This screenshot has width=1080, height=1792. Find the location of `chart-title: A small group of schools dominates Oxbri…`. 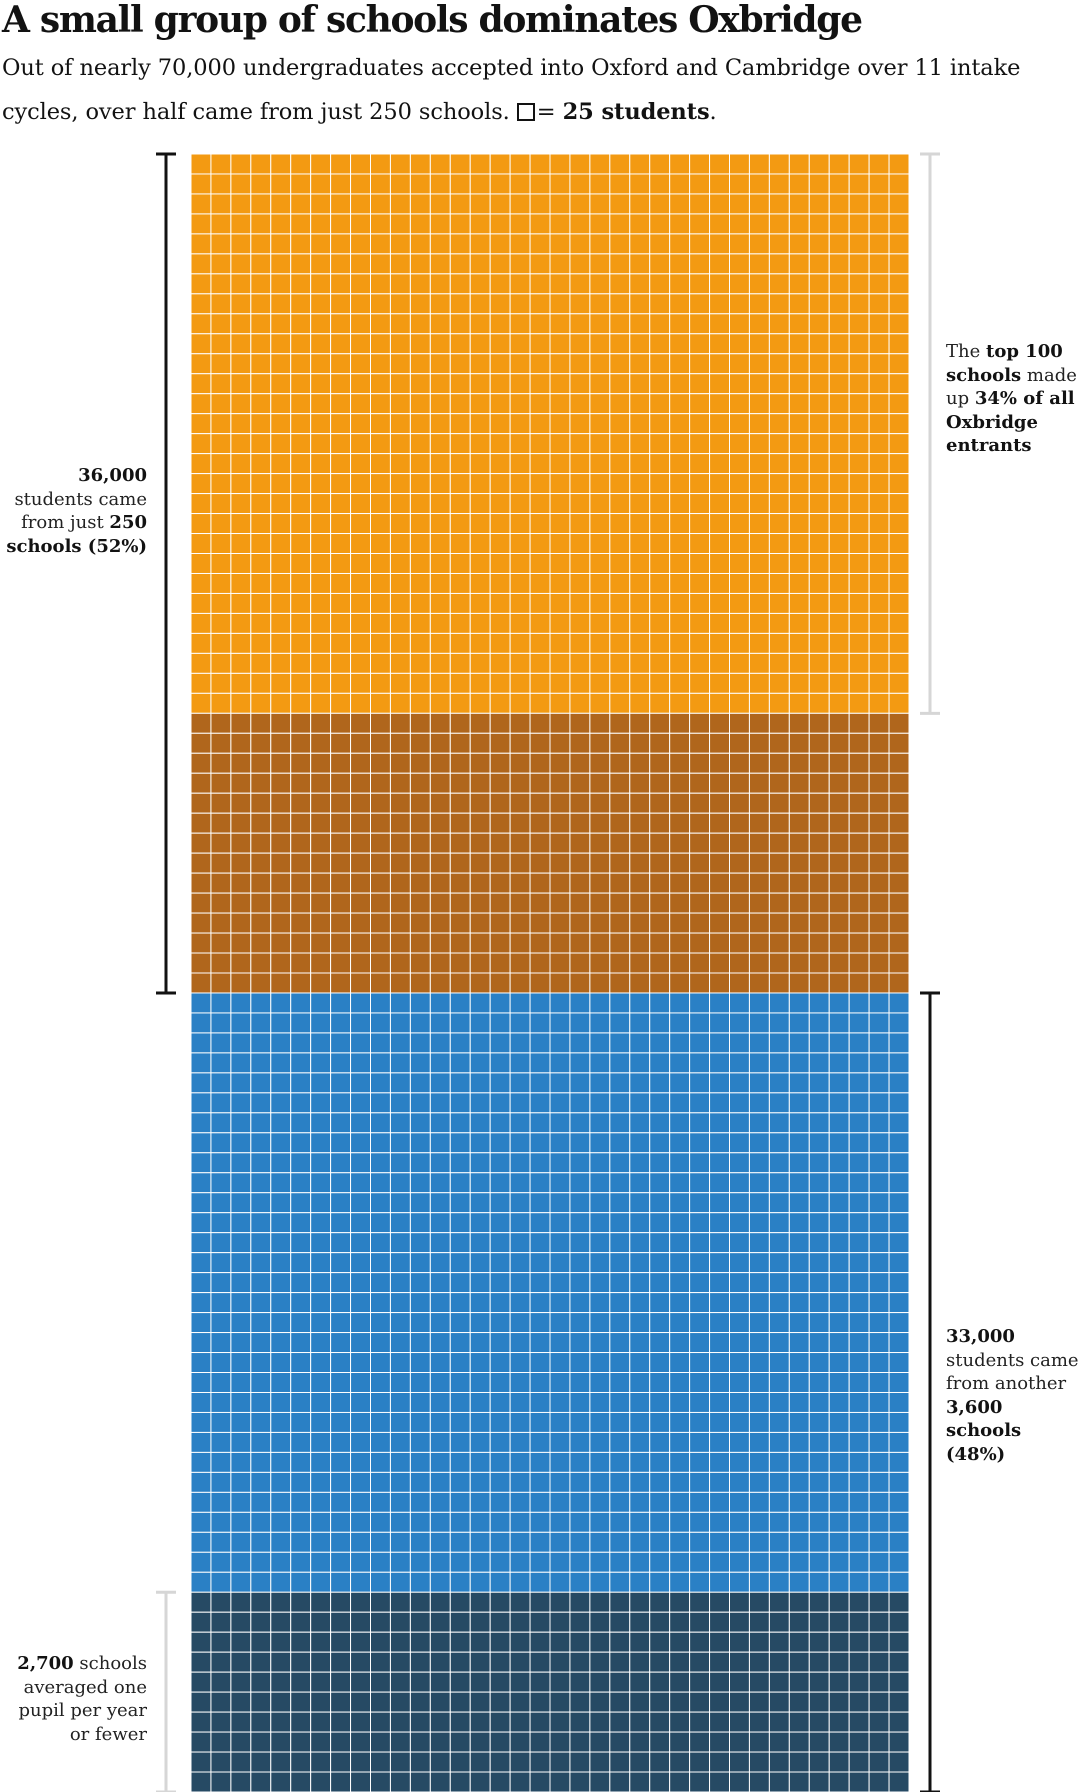

chart-title: A small group of schools dominates Oxbri… is located at coordinates (432, 20).